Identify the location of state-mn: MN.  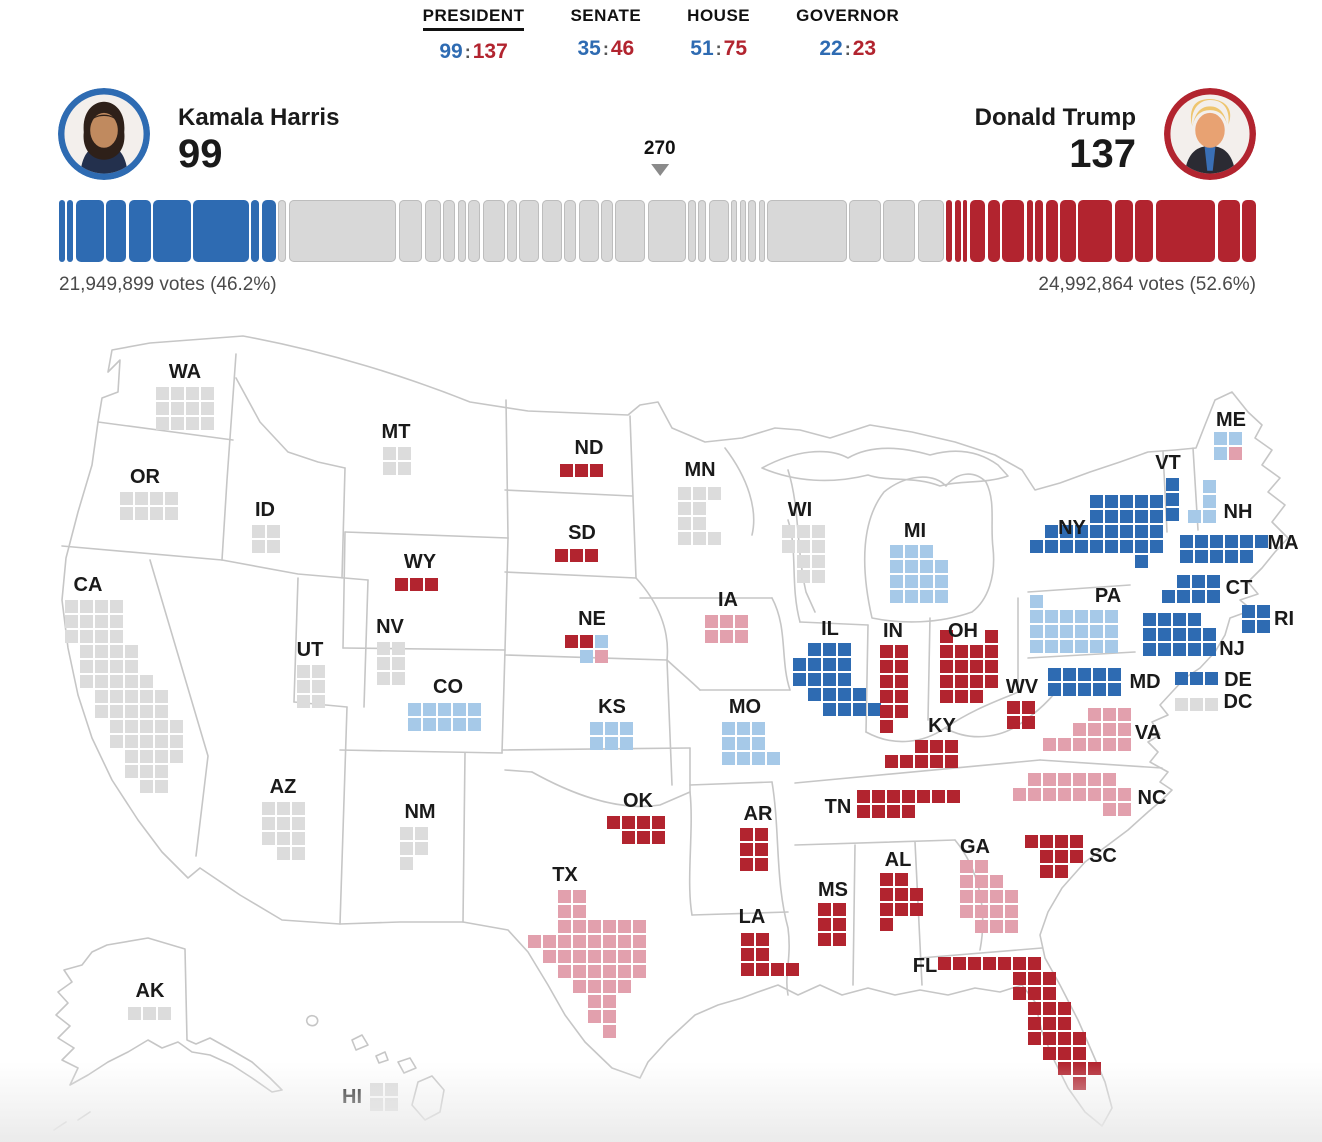
(699, 502).